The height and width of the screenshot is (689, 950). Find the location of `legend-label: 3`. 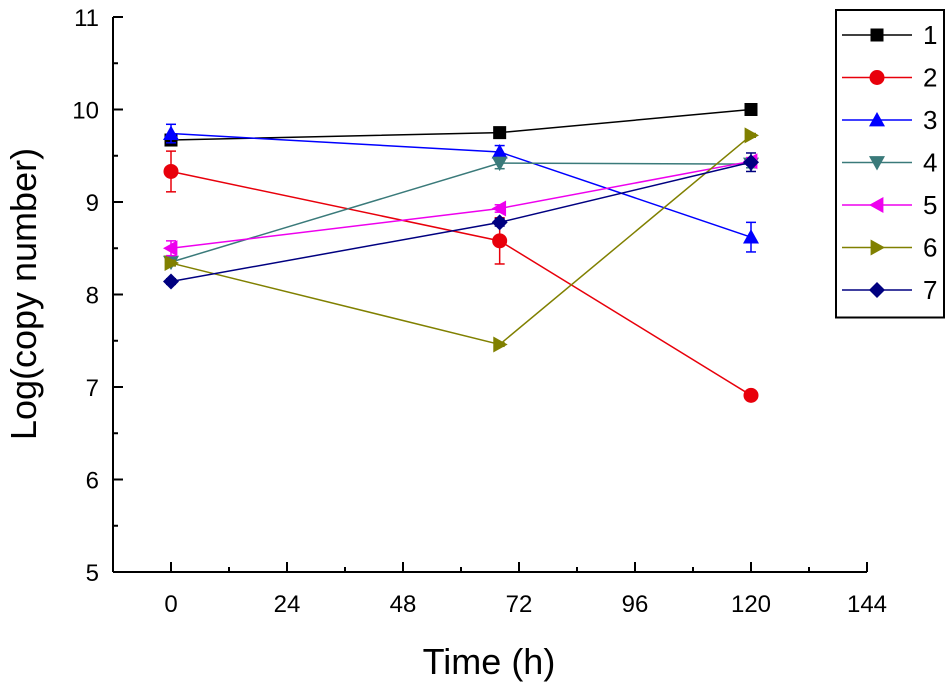

legend-label: 3 is located at coordinates (930, 120).